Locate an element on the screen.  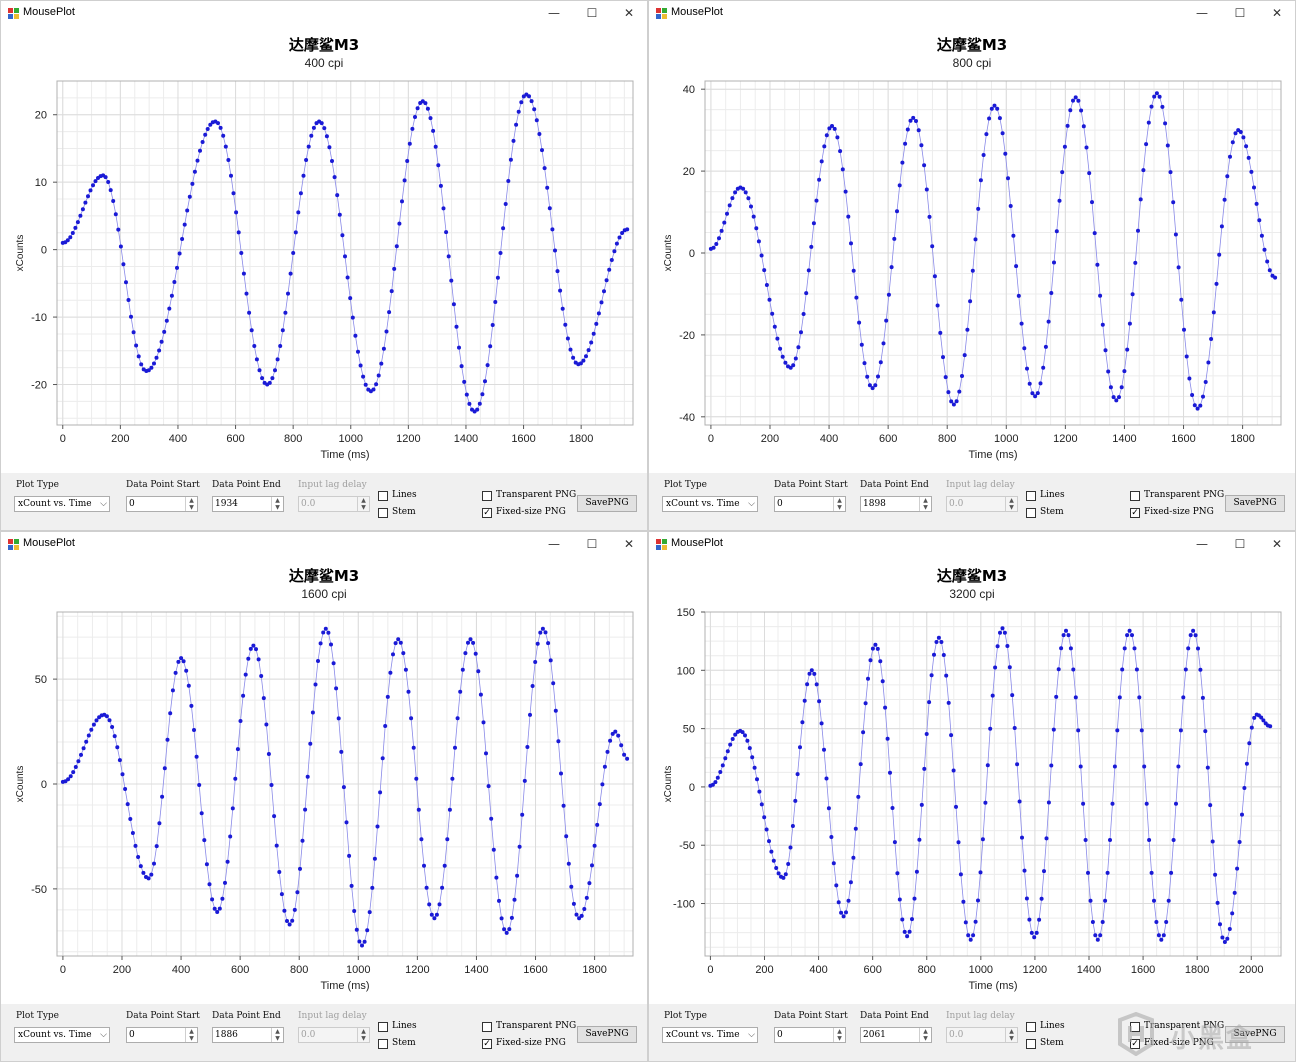
x-tick-label: 400 is located at coordinates (181, 970).